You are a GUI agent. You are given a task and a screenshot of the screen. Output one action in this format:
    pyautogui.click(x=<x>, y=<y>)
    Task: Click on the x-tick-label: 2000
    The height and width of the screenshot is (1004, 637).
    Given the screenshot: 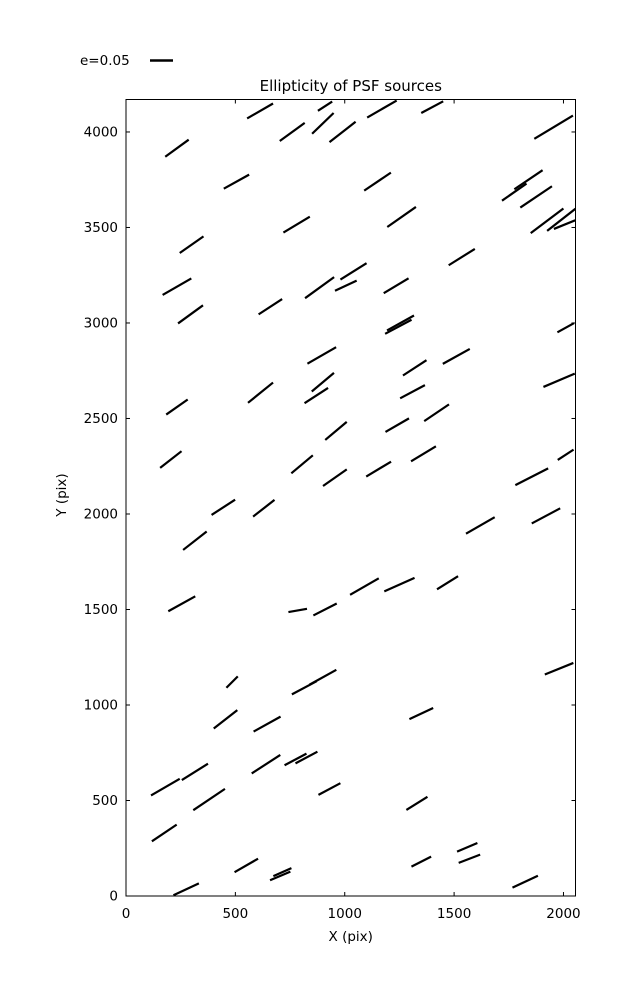 What is the action you would take?
    pyautogui.click(x=563, y=914)
    